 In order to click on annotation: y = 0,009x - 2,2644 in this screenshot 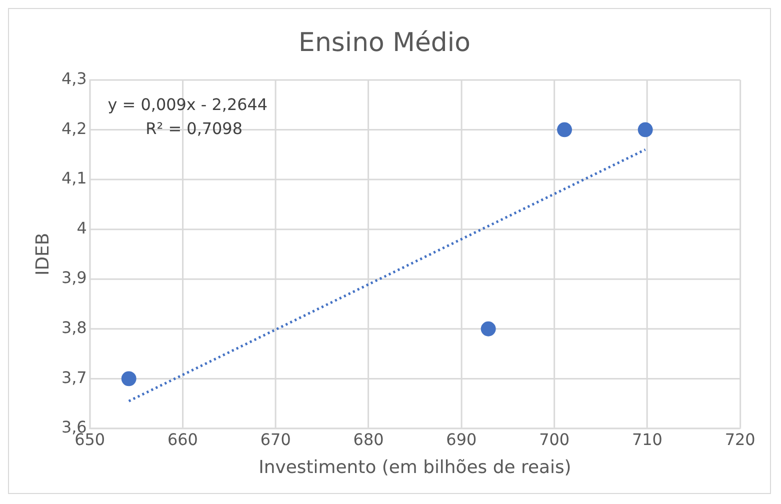, I will do `click(188, 104)`.